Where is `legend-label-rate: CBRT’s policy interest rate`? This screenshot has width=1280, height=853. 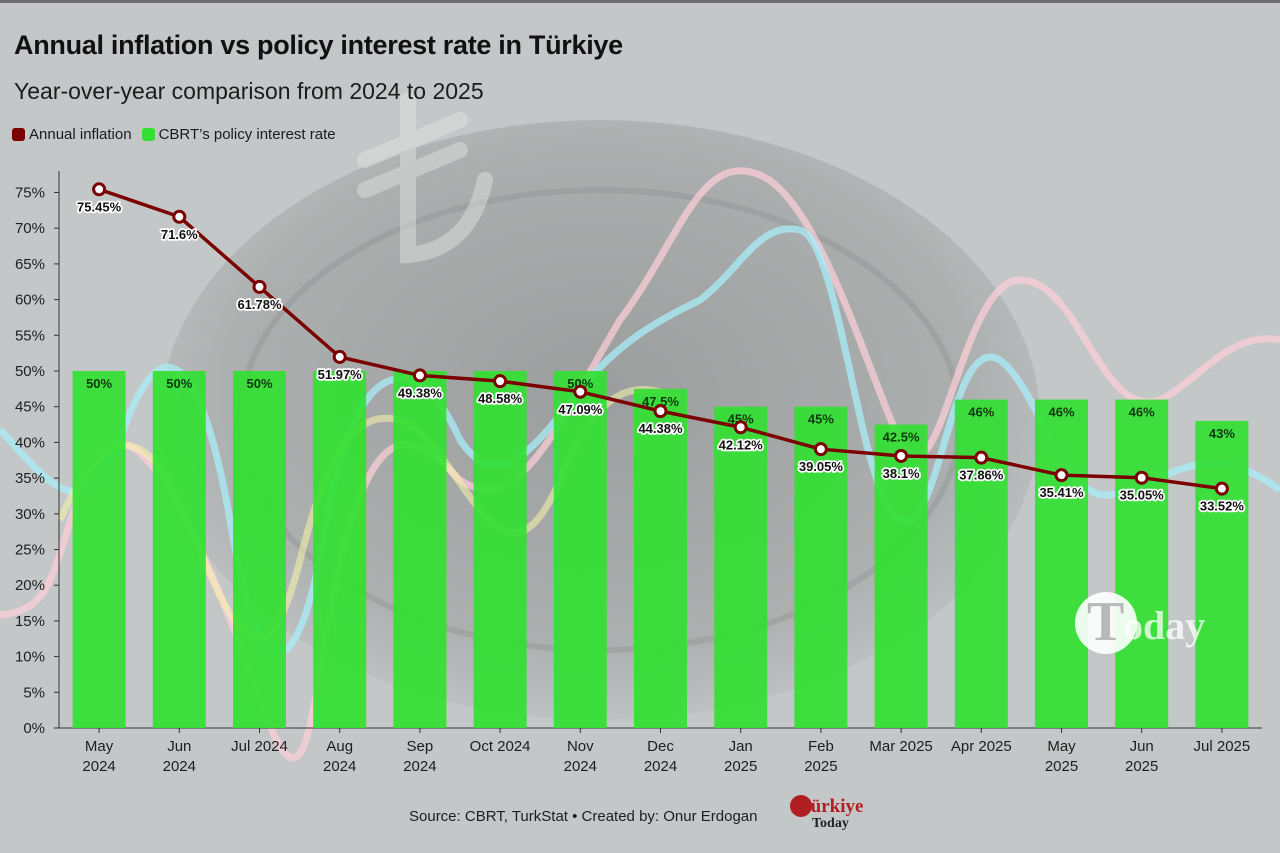
legend-label-rate: CBRT’s policy interest rate is located at coordinates (247, 134).